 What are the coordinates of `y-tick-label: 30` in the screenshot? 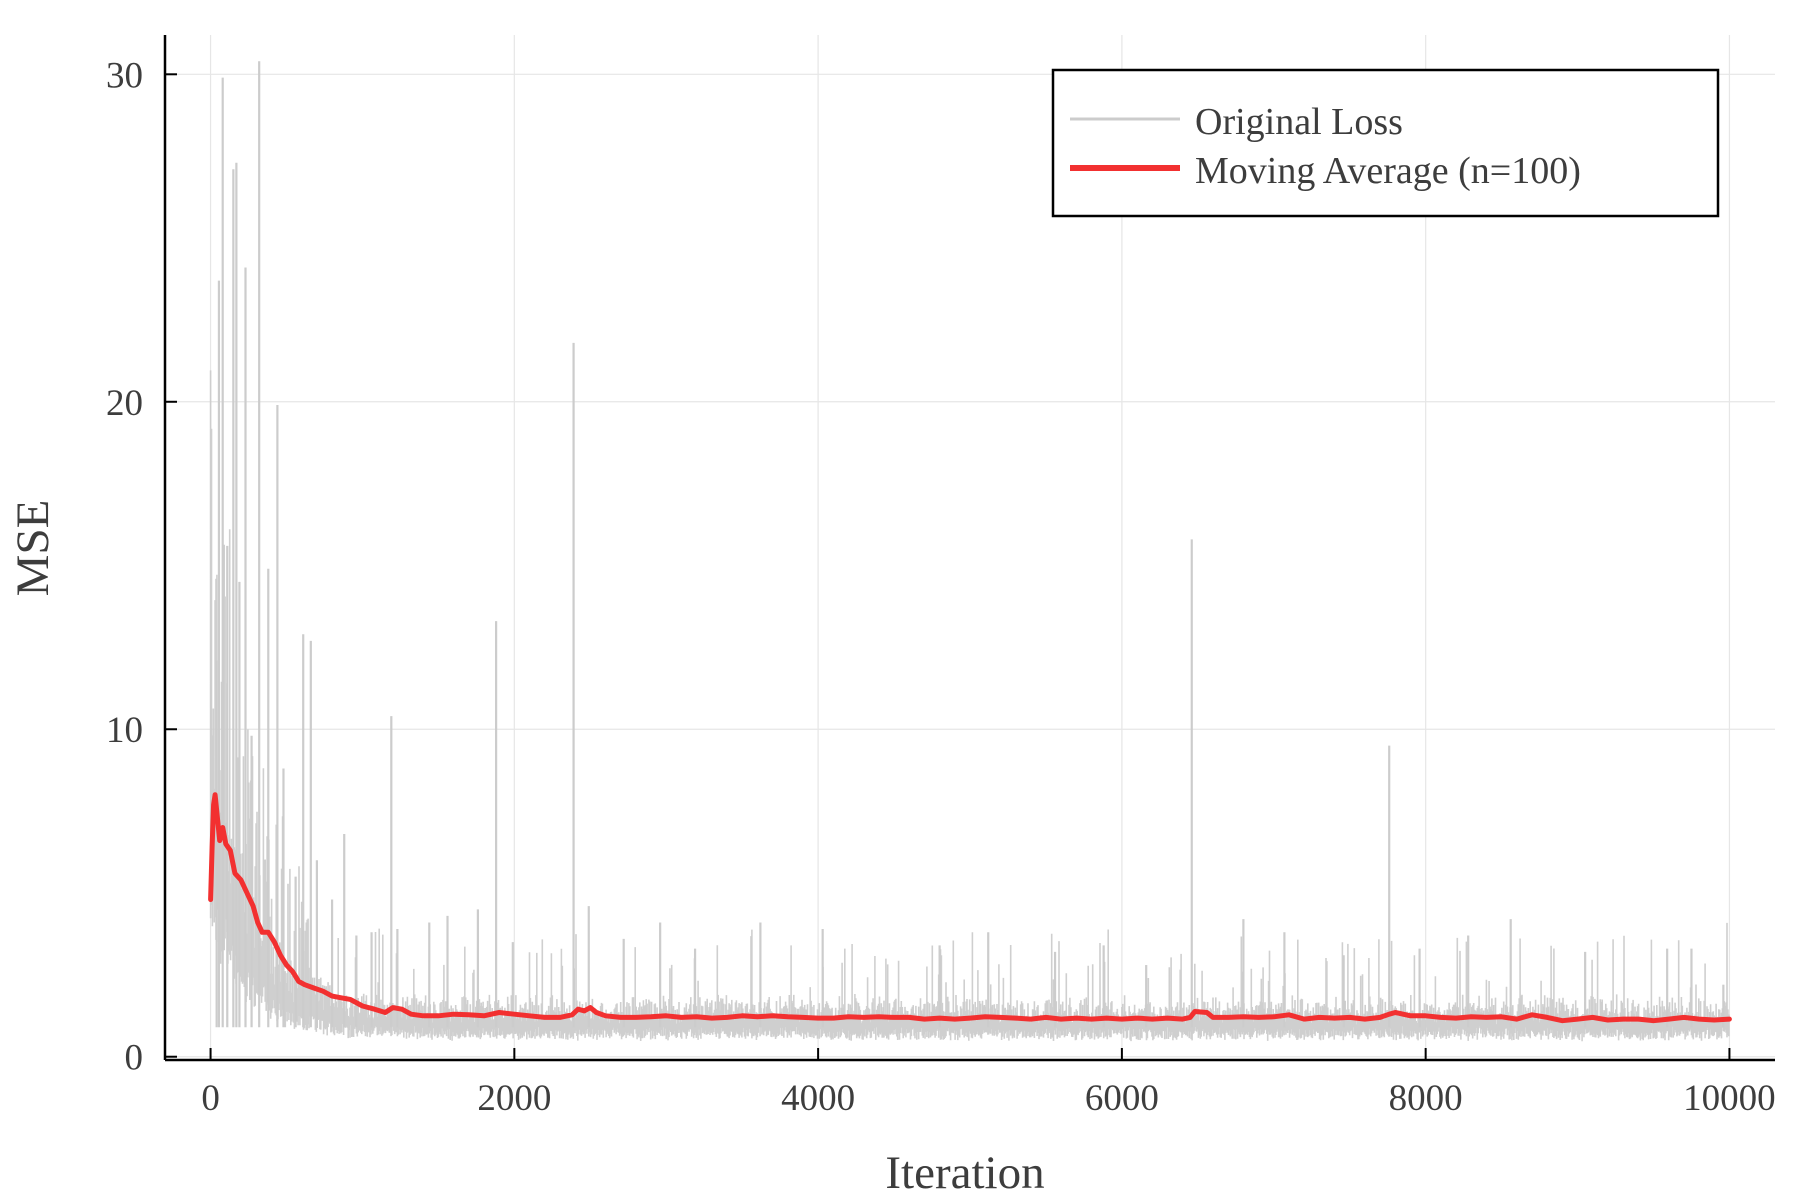 It's located at (124, 75).